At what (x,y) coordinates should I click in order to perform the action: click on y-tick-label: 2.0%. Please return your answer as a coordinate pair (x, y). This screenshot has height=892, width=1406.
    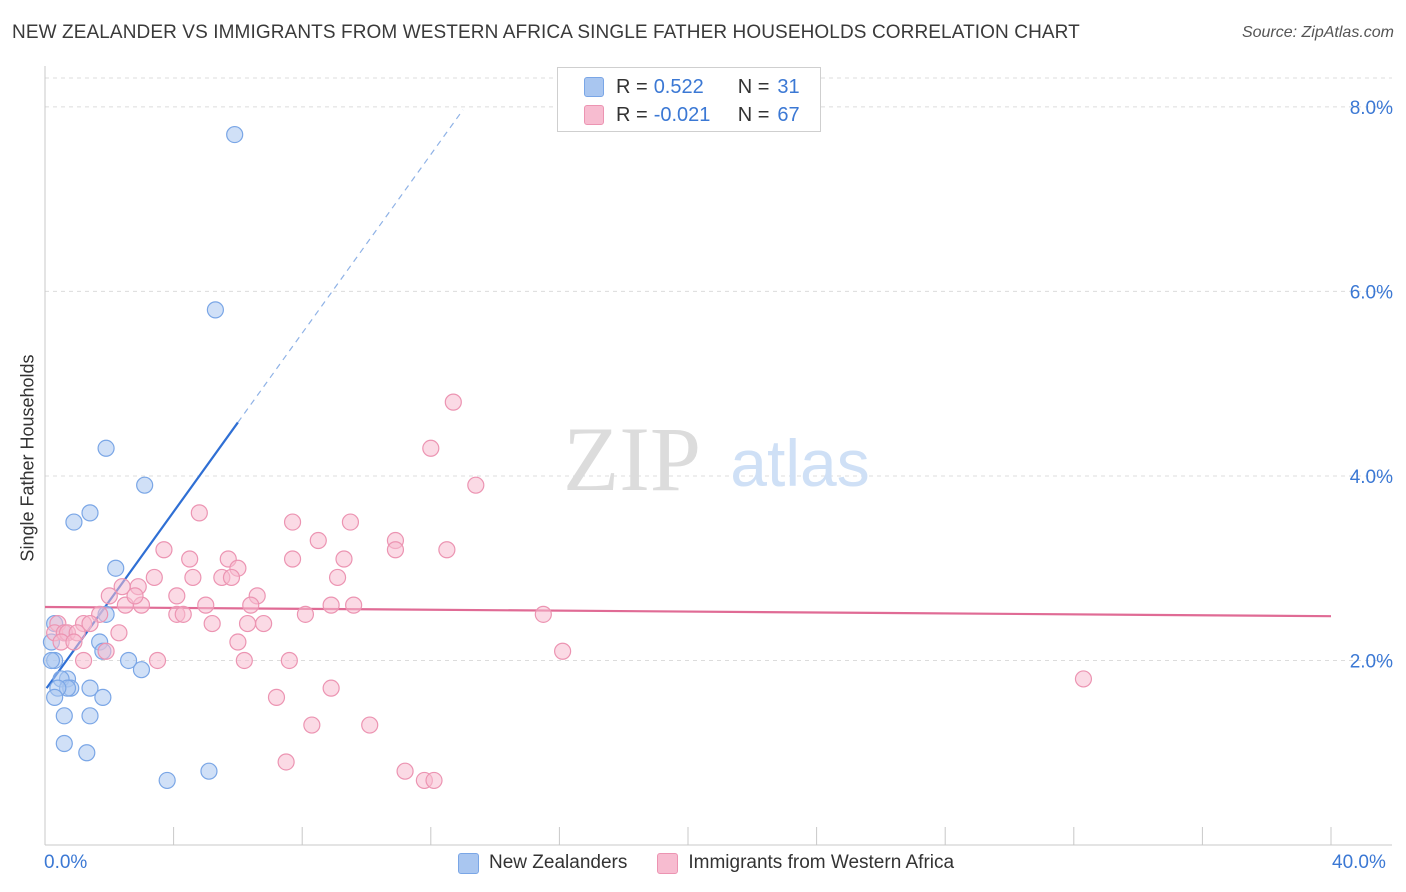
    Looking at the image, I should click on (1371, 661).